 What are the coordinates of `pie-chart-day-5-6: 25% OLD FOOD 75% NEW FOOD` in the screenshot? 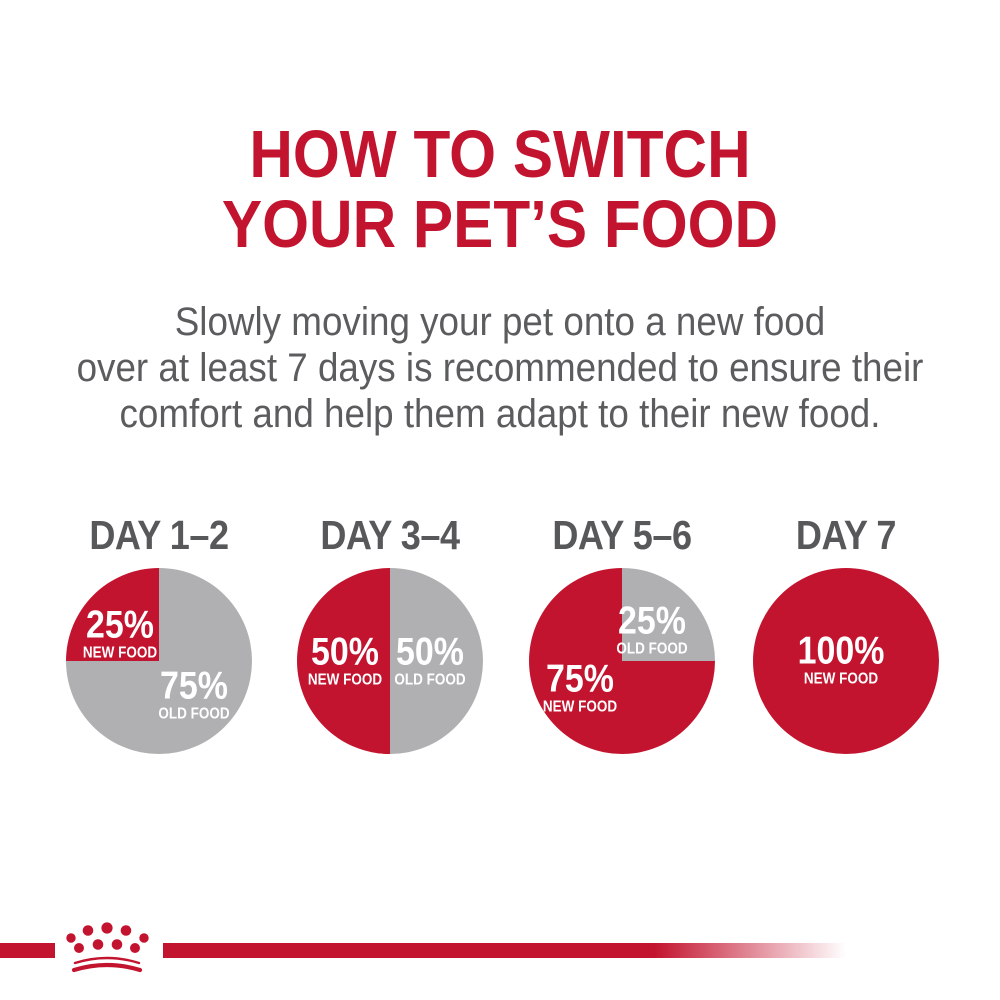 It's located at (622, 661).